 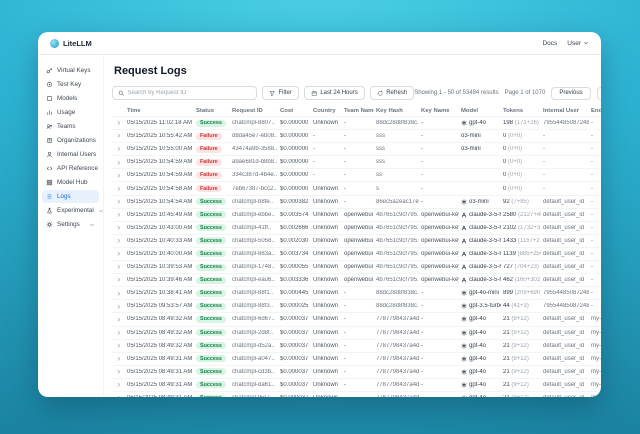 I want to click on cell-internal-user: default_user_id, so click(x=564, y=345).